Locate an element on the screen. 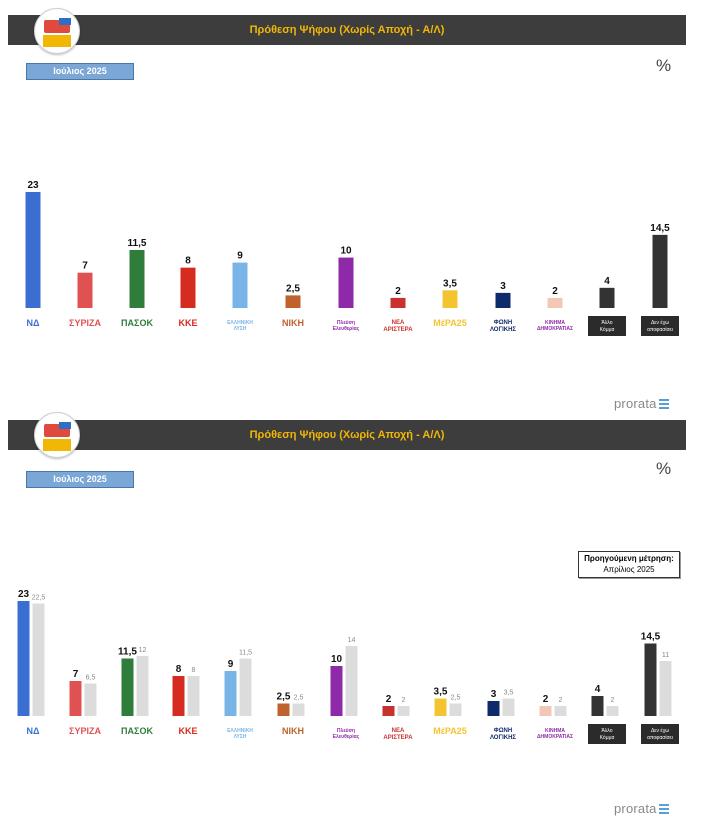  nd-logo-2: ΝΔ is located at coordinates (33, 731).